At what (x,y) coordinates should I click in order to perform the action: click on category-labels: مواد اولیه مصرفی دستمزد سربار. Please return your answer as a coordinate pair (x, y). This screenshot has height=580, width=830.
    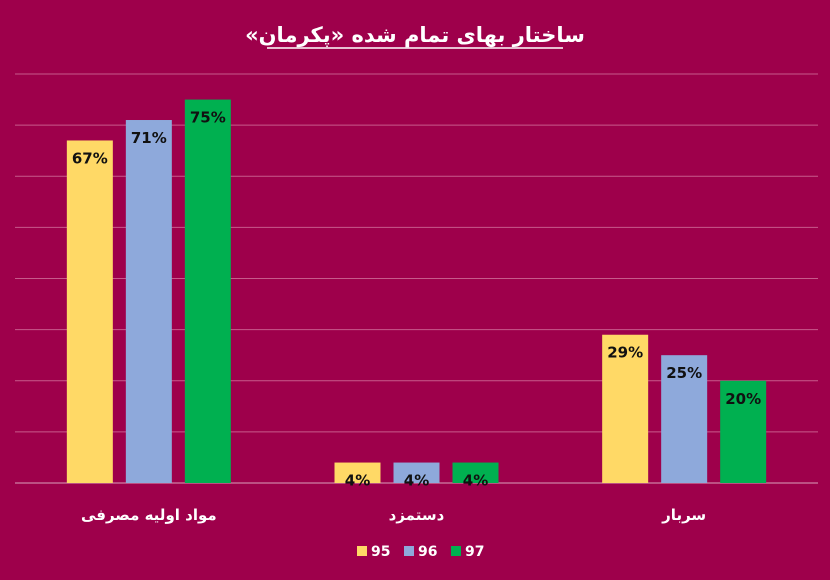
    Looking at the image, I should click on (393, 515).